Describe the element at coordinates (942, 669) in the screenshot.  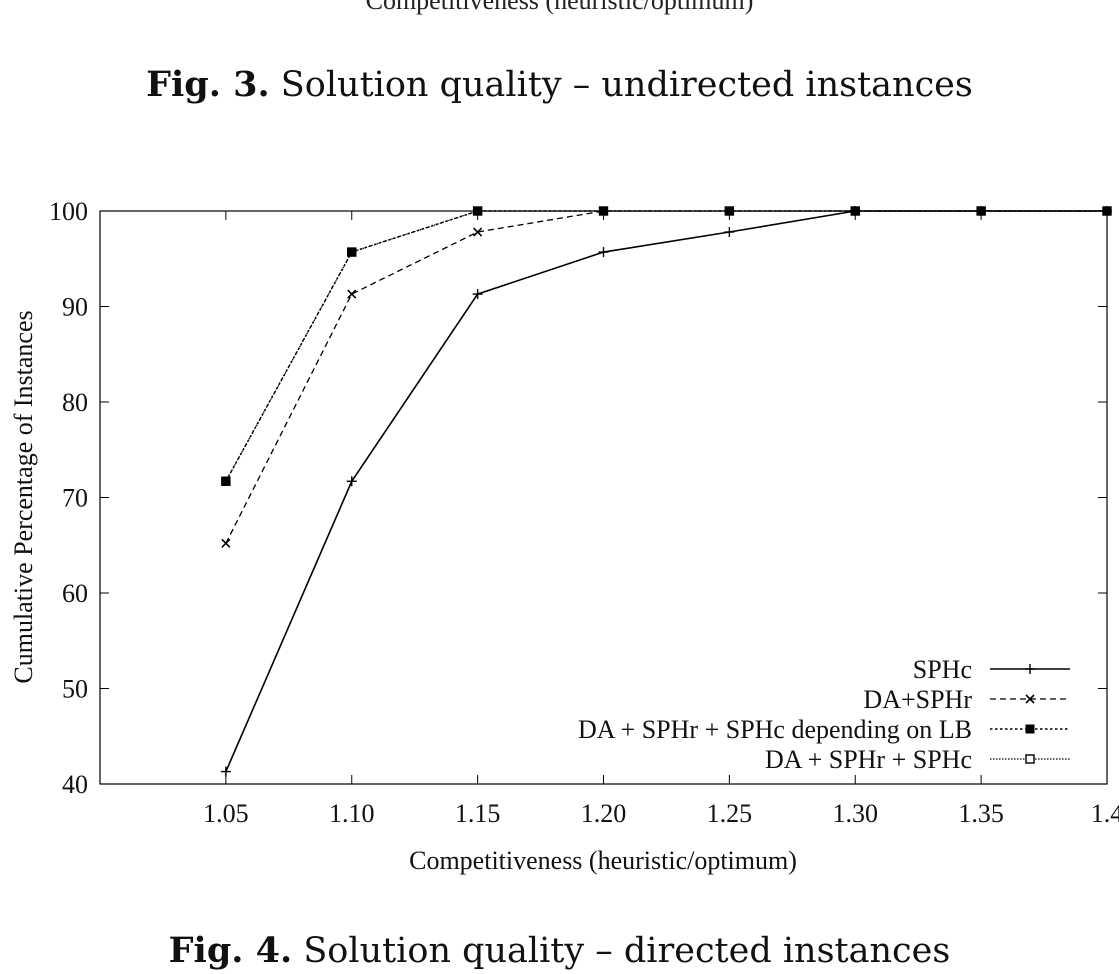
I see `legend-label: SPHc` at that location.